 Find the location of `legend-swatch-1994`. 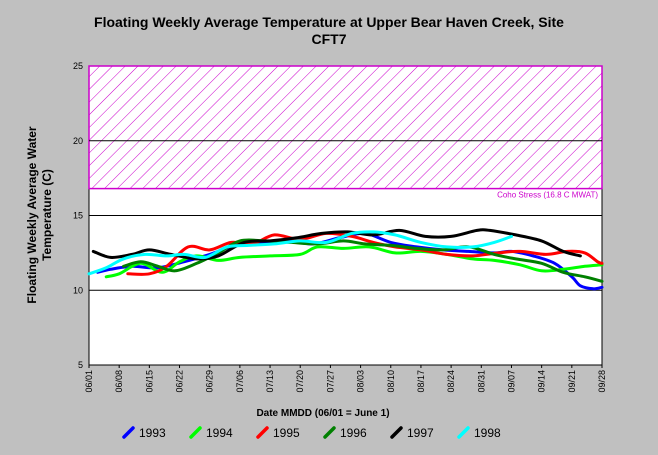

legend-swatch-1994 is located at coordinates (195, 432).